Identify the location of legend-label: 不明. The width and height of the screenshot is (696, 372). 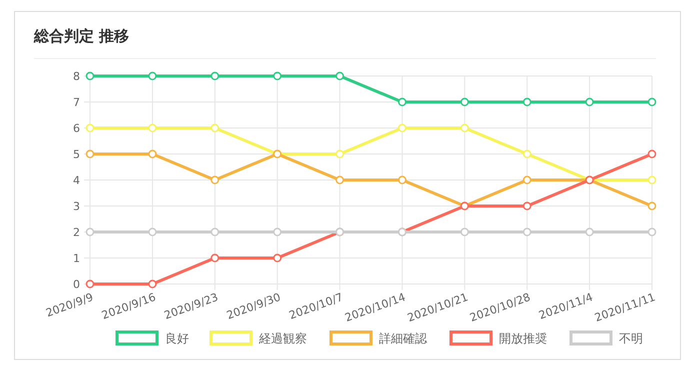
(631, 339).